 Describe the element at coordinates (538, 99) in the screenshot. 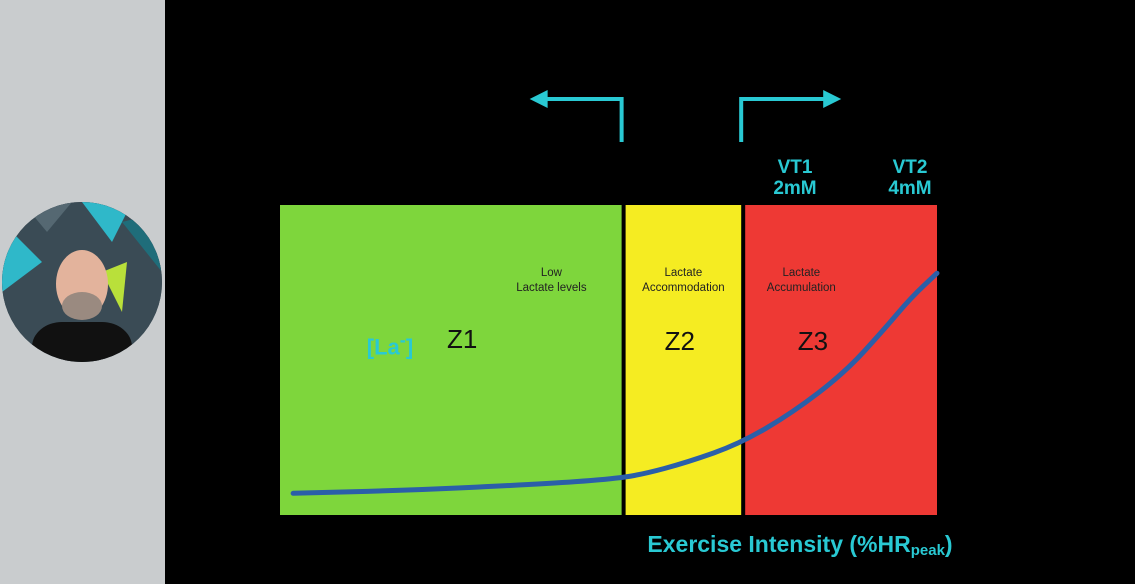

I see `vt1-arrow-head` at that location.